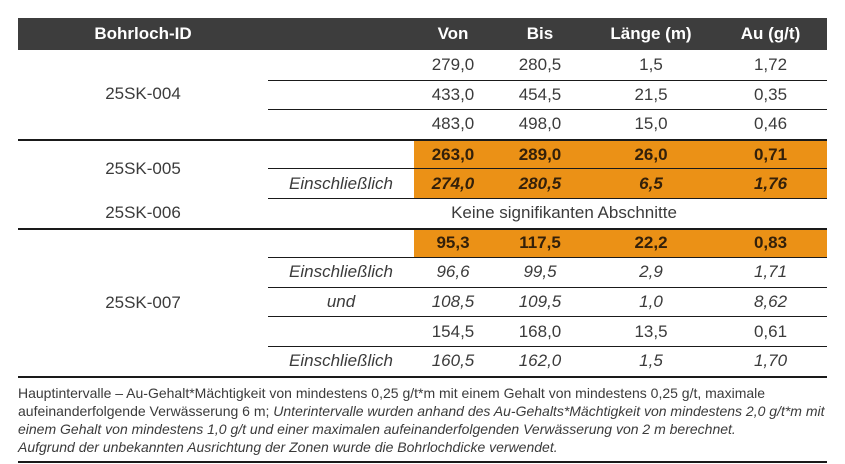 This screenshot has height=464, width=845. I want to click on header-au: Au (g/t), so click(770, 34).